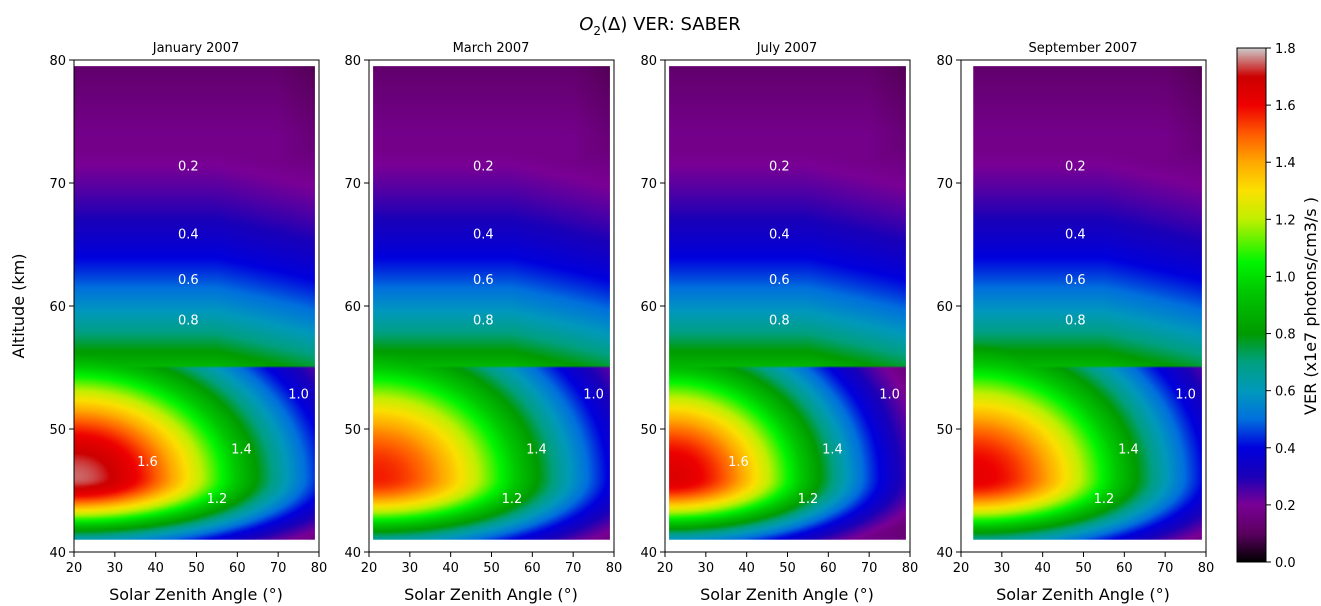 The width and height of the screenshot is (1321, 606). I want to click on figure-title: O2(Δ) VER: SABER, so click(660, 26).